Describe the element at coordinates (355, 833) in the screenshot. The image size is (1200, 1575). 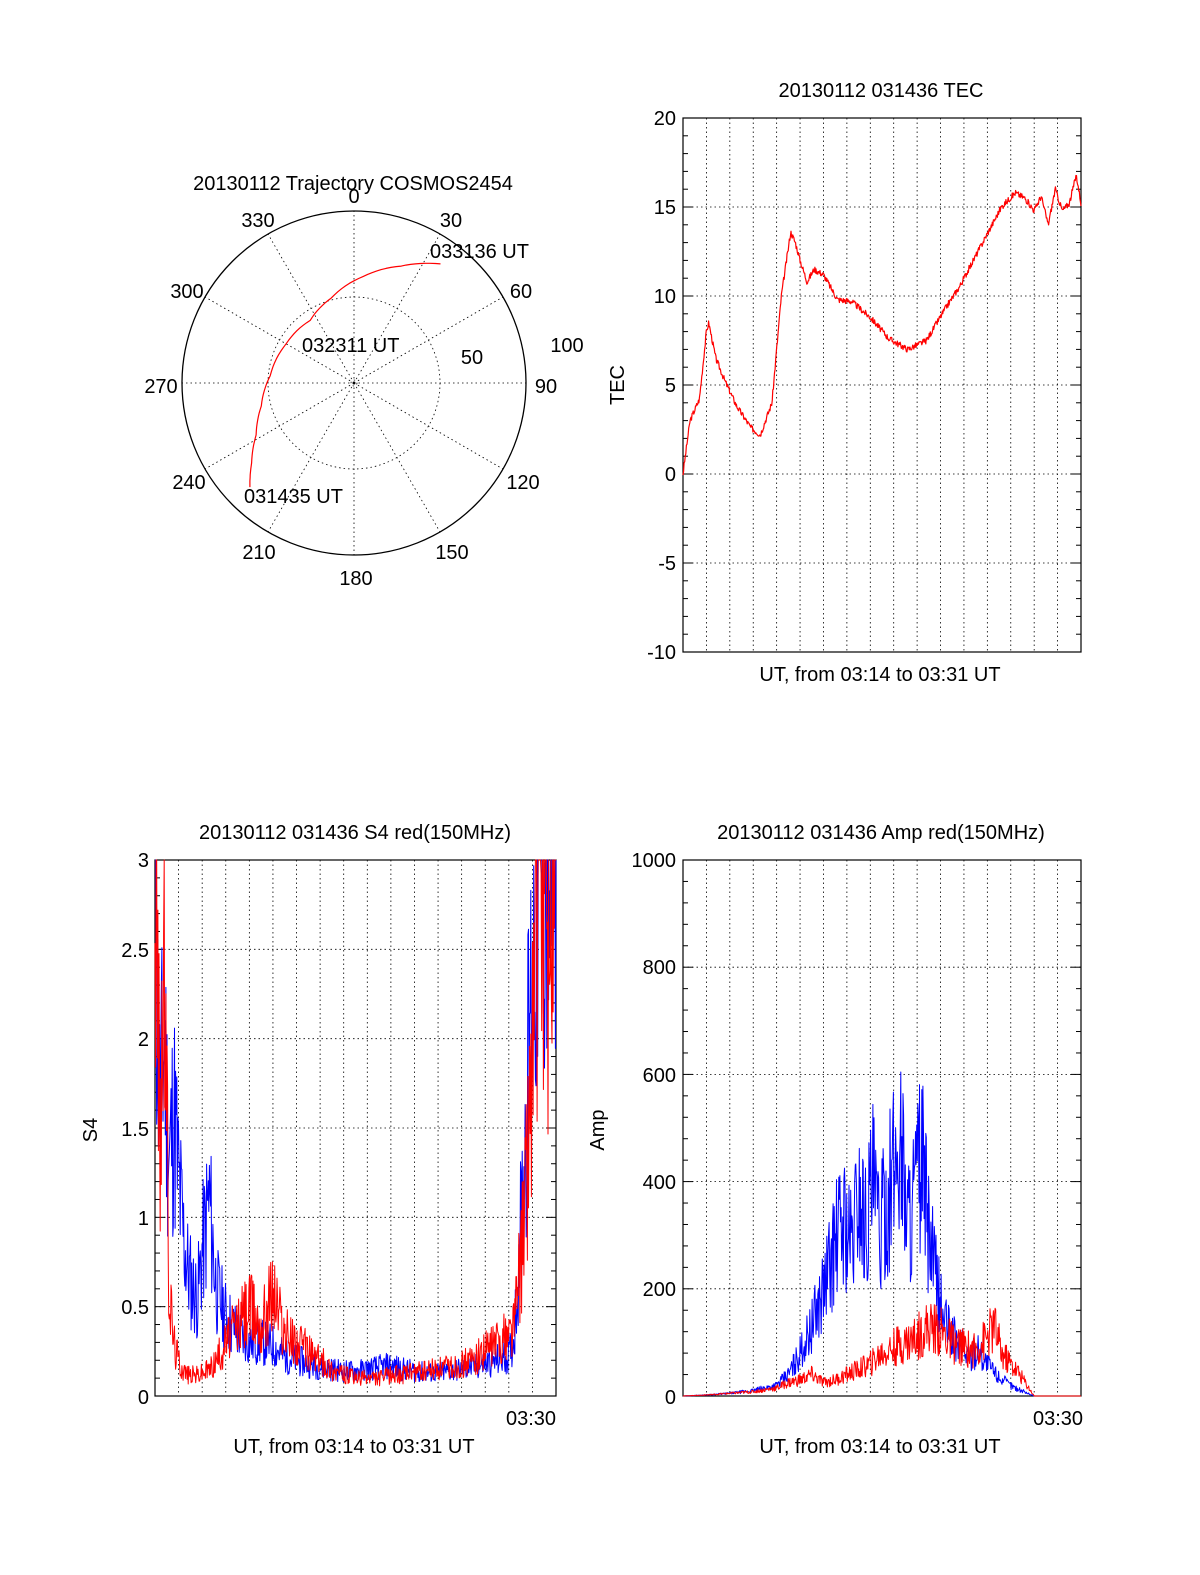
I see `s4-title: 20130112 031436 S4 red(150MHz)` at that location.